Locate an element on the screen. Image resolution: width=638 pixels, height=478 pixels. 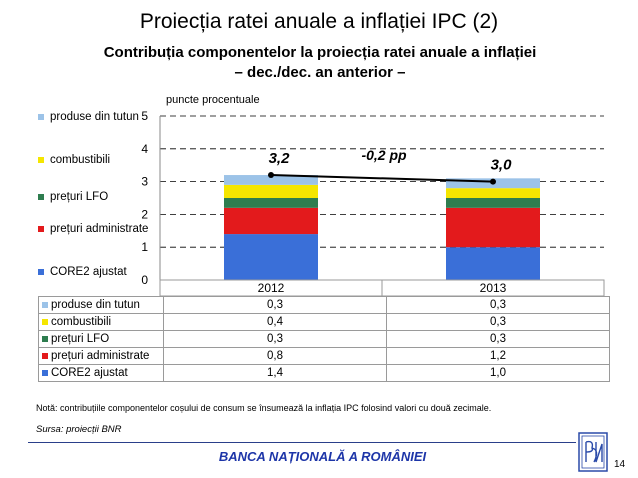
legend-label: prețuri LFO is located at coordinates (79, 197).